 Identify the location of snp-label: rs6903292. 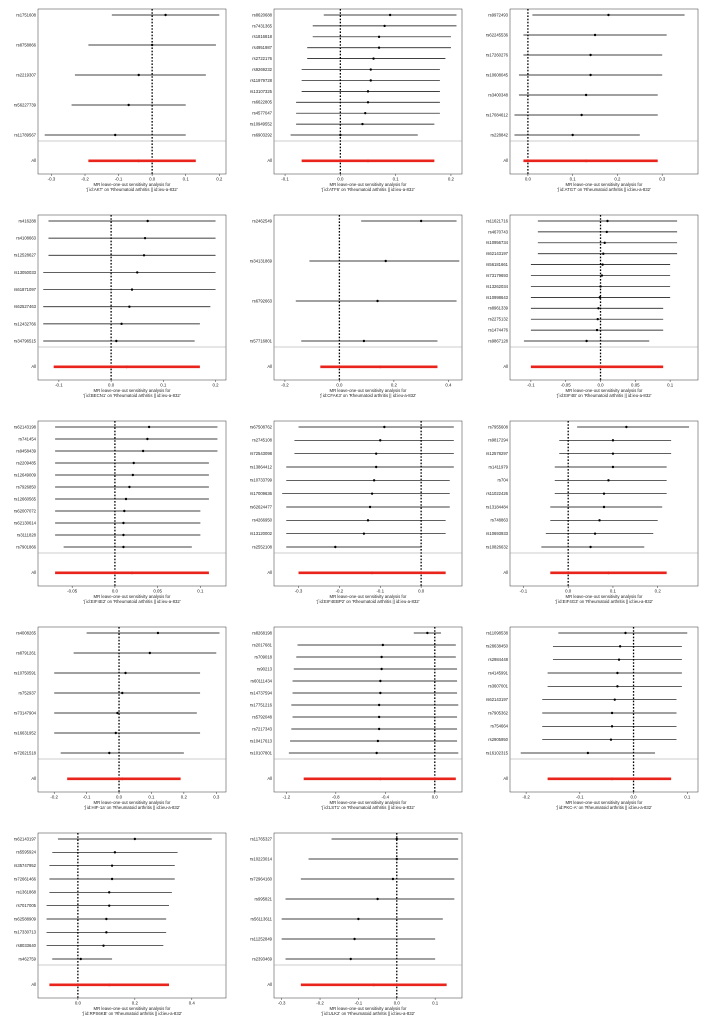
(262, 134).